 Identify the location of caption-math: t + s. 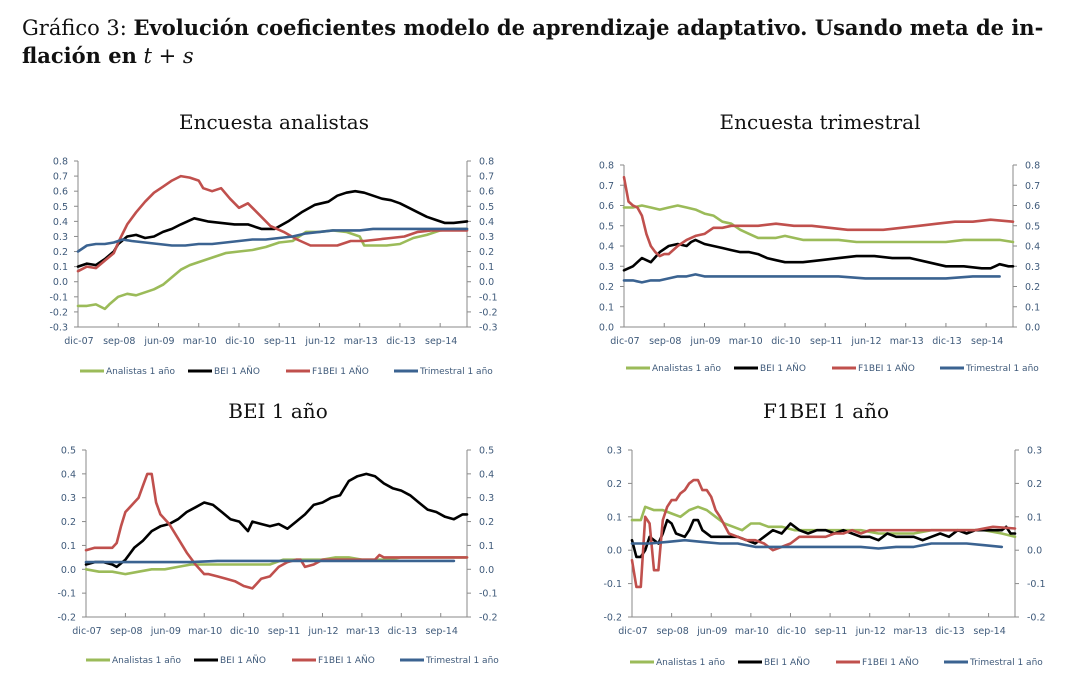
(168, 56).